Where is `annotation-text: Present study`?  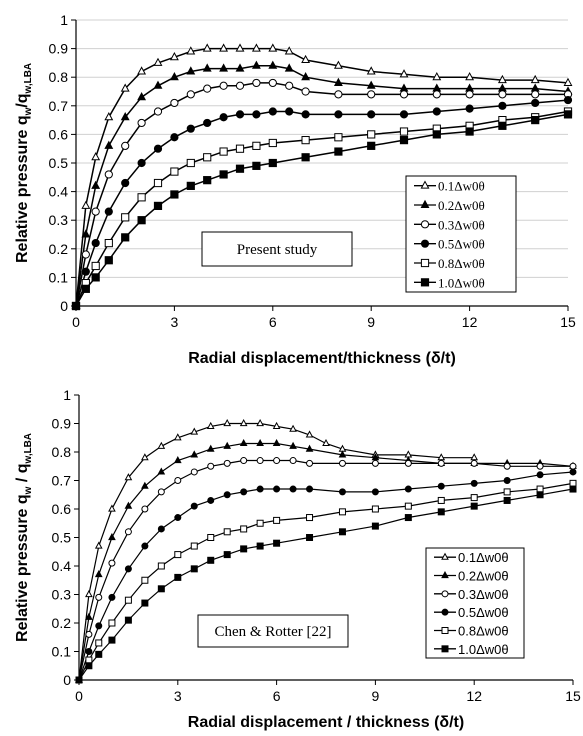
annotation-text: Present study is located at coordinates (277, 250).